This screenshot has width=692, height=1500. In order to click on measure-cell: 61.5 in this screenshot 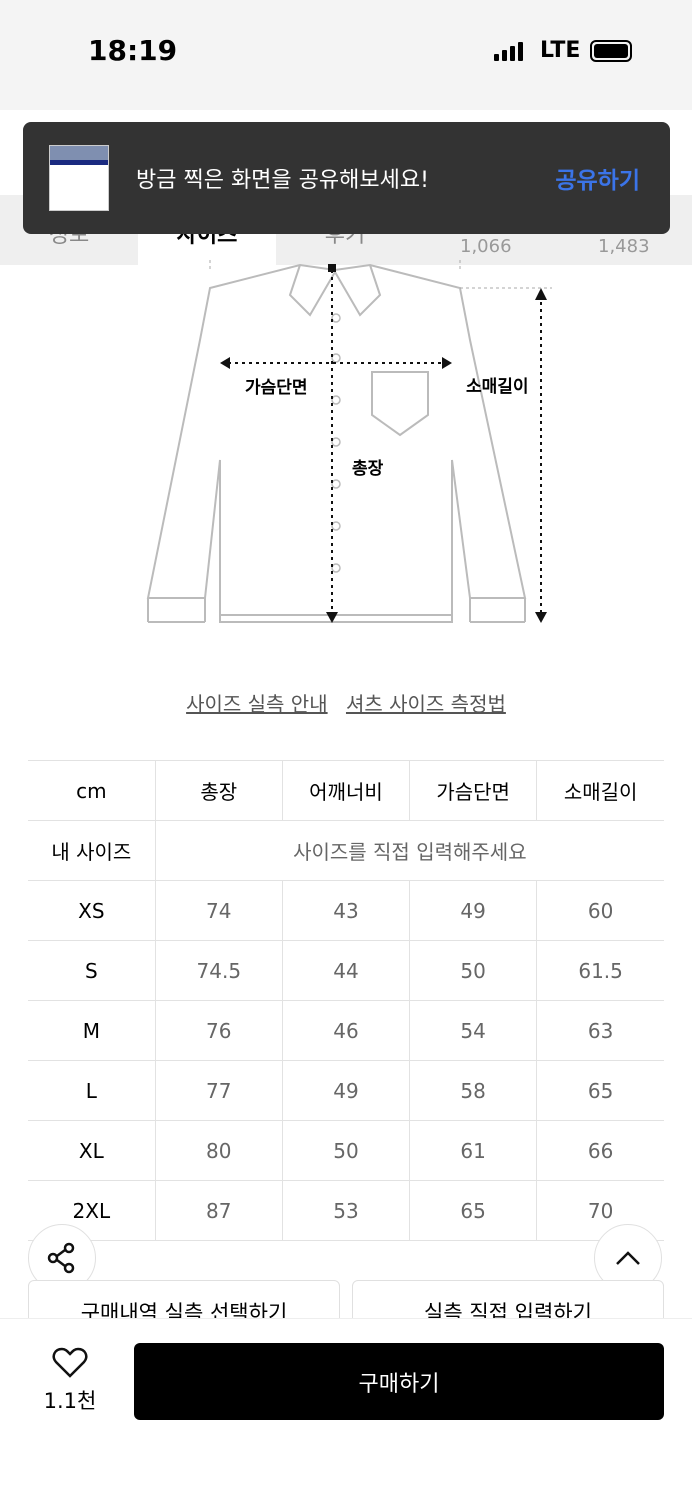, I will do `click(600, 970)`.